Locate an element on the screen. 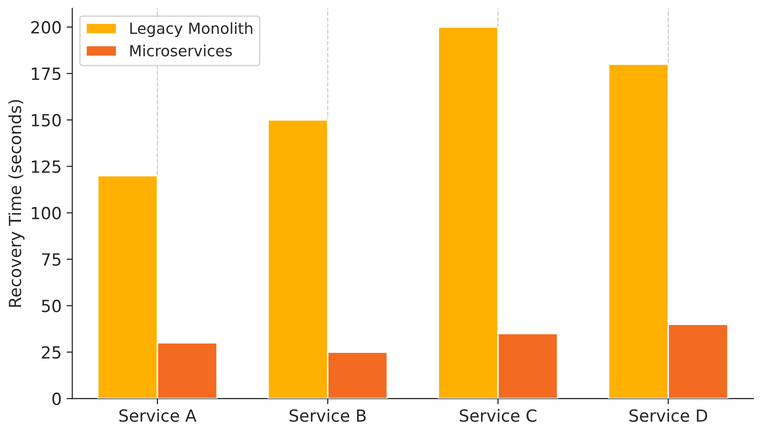 The image size is (761, 424). y-tick-label: 150 is located at coordinates (46, 120).